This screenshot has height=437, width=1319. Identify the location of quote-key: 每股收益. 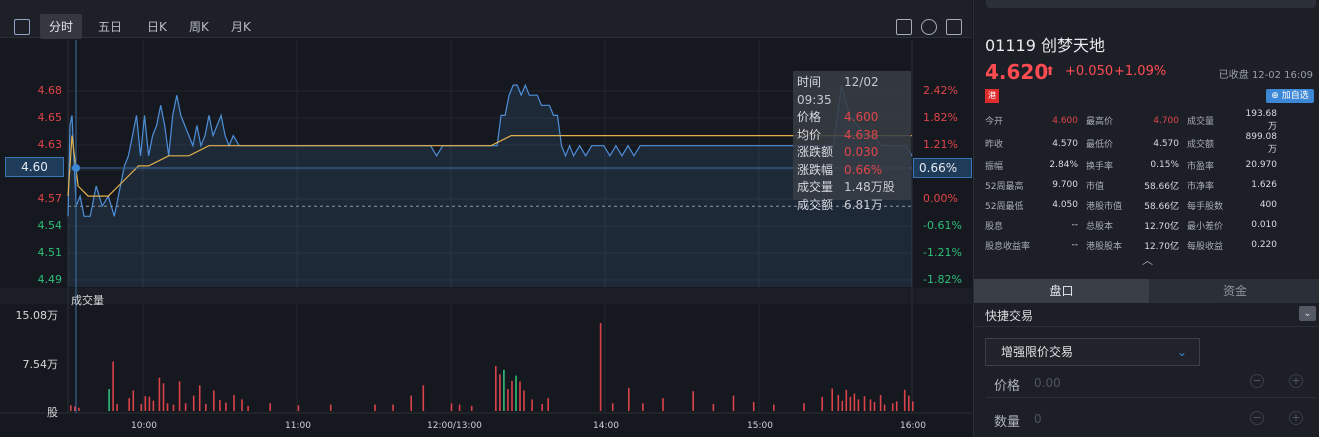
(1205, 246).